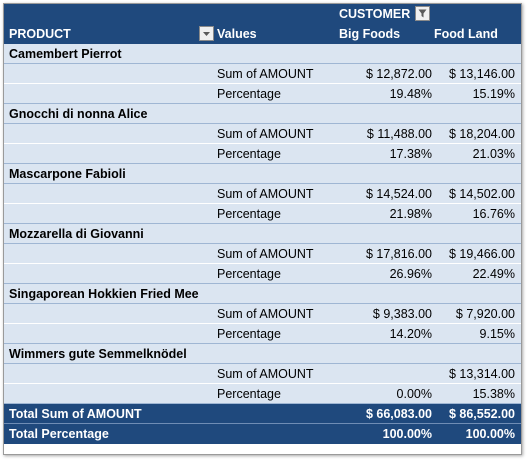  I want to click on total-percentage-row: Total Percentage 100.00% 100.00%, so click(262, 434).